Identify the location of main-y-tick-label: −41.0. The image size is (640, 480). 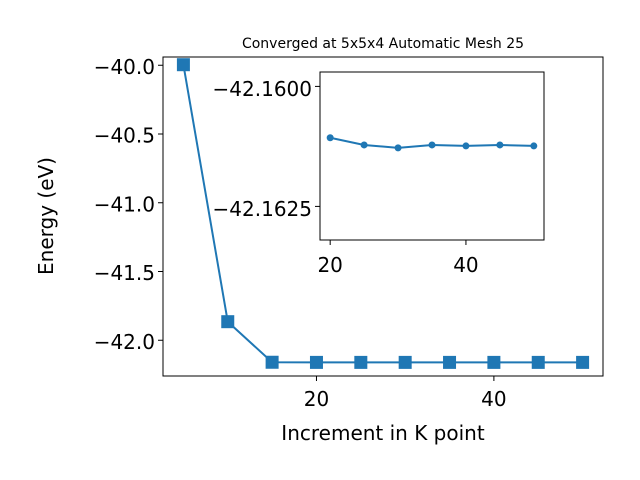
(124, 204).